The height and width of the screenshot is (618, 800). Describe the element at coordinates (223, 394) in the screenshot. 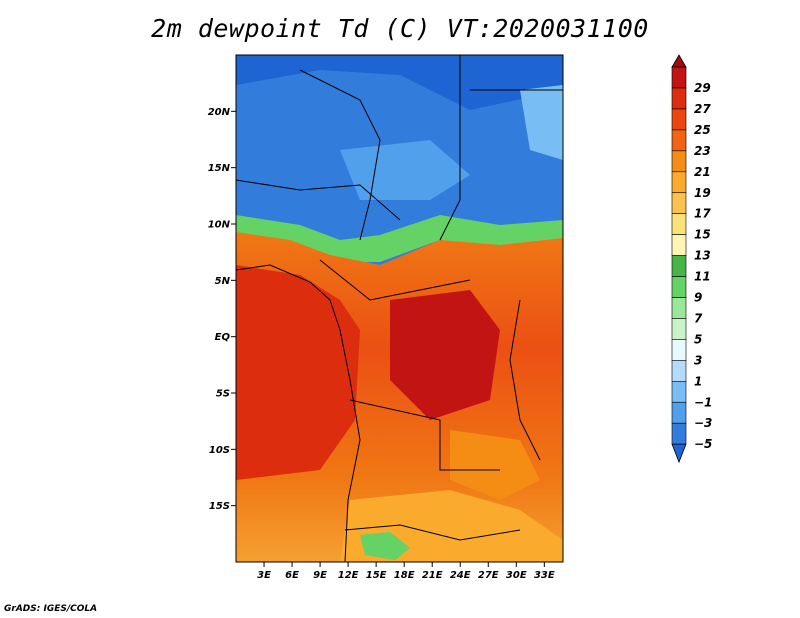

I see `lat-tick-label: 5S` at that location.